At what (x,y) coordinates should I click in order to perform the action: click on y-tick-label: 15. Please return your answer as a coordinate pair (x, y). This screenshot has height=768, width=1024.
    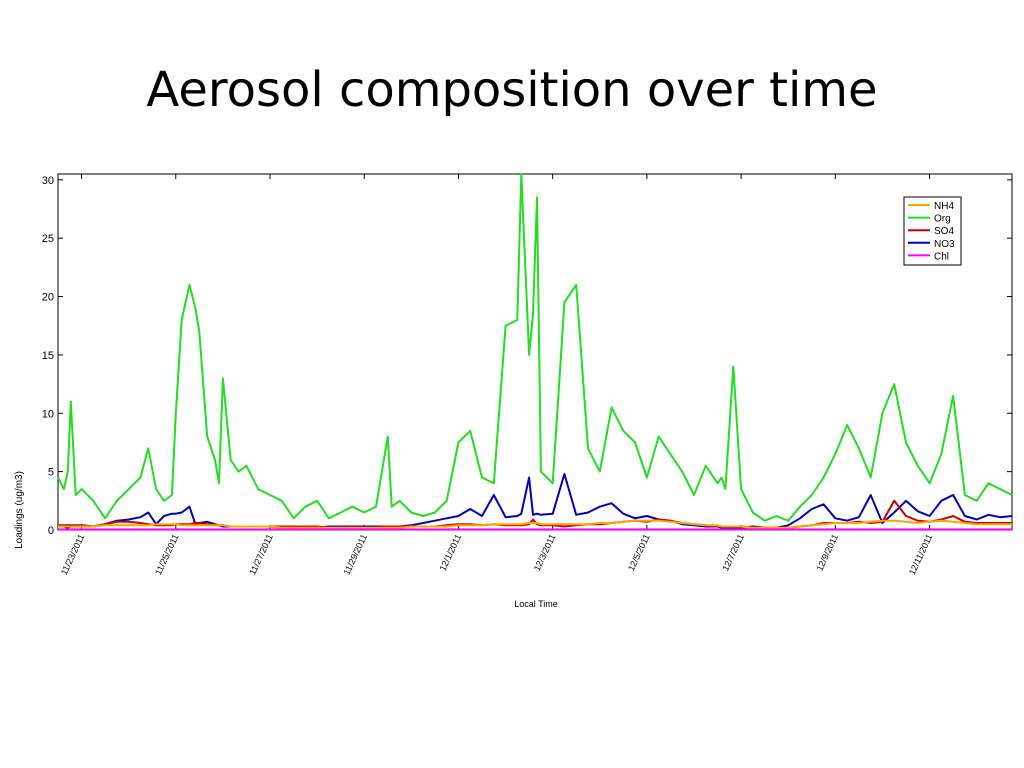
    Looking at the image, I should click on (48, 356).